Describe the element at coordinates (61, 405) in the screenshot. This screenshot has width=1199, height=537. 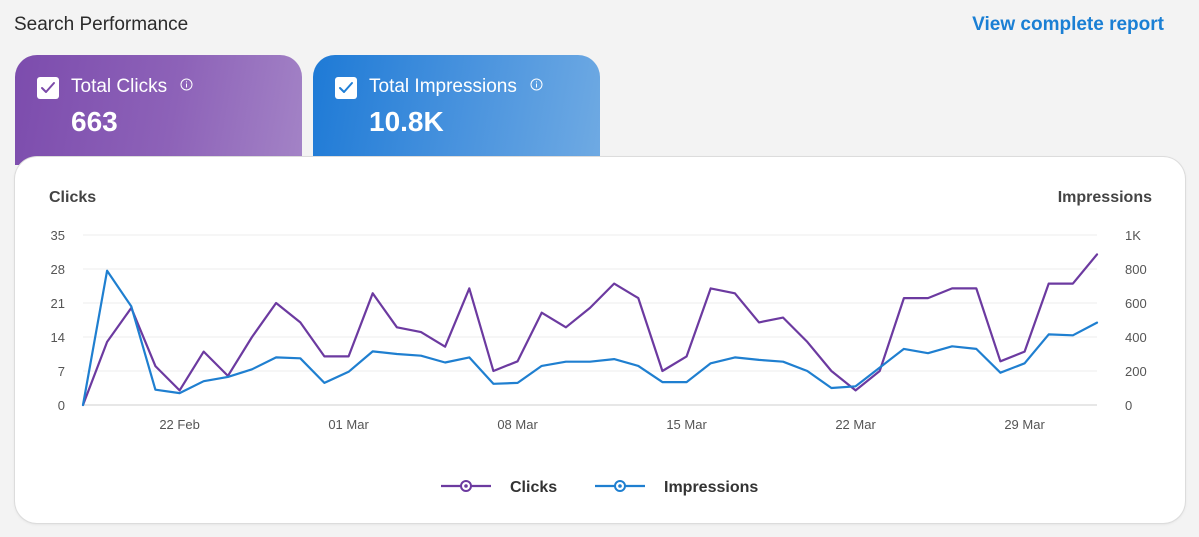
I see `left-tick-label: 0` at that location.